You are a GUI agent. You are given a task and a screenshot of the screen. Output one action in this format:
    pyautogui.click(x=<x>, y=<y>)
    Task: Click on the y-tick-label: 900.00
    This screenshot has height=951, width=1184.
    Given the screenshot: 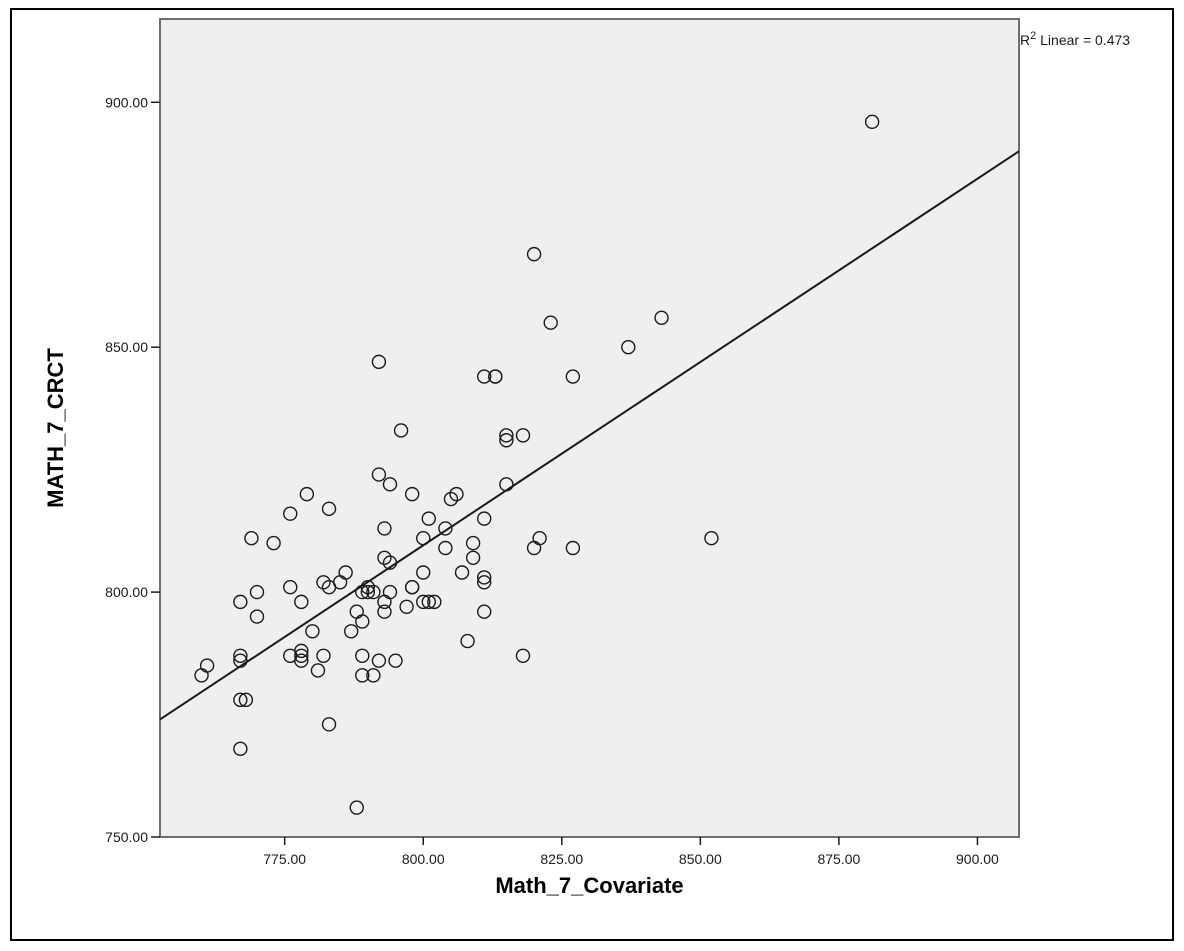 What is the action you would take?
    pyautogui.click(x=126, y=102)
    